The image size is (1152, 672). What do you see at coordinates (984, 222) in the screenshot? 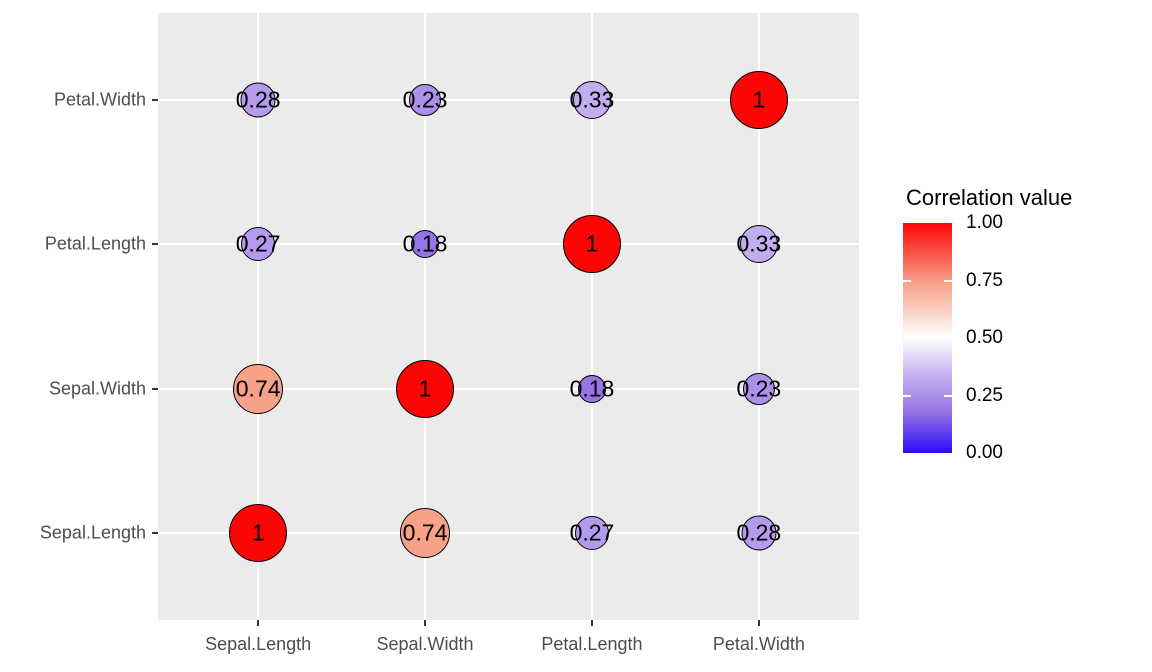
I see `legend-tick-label: 1.00` at bounding box center [984, 222].